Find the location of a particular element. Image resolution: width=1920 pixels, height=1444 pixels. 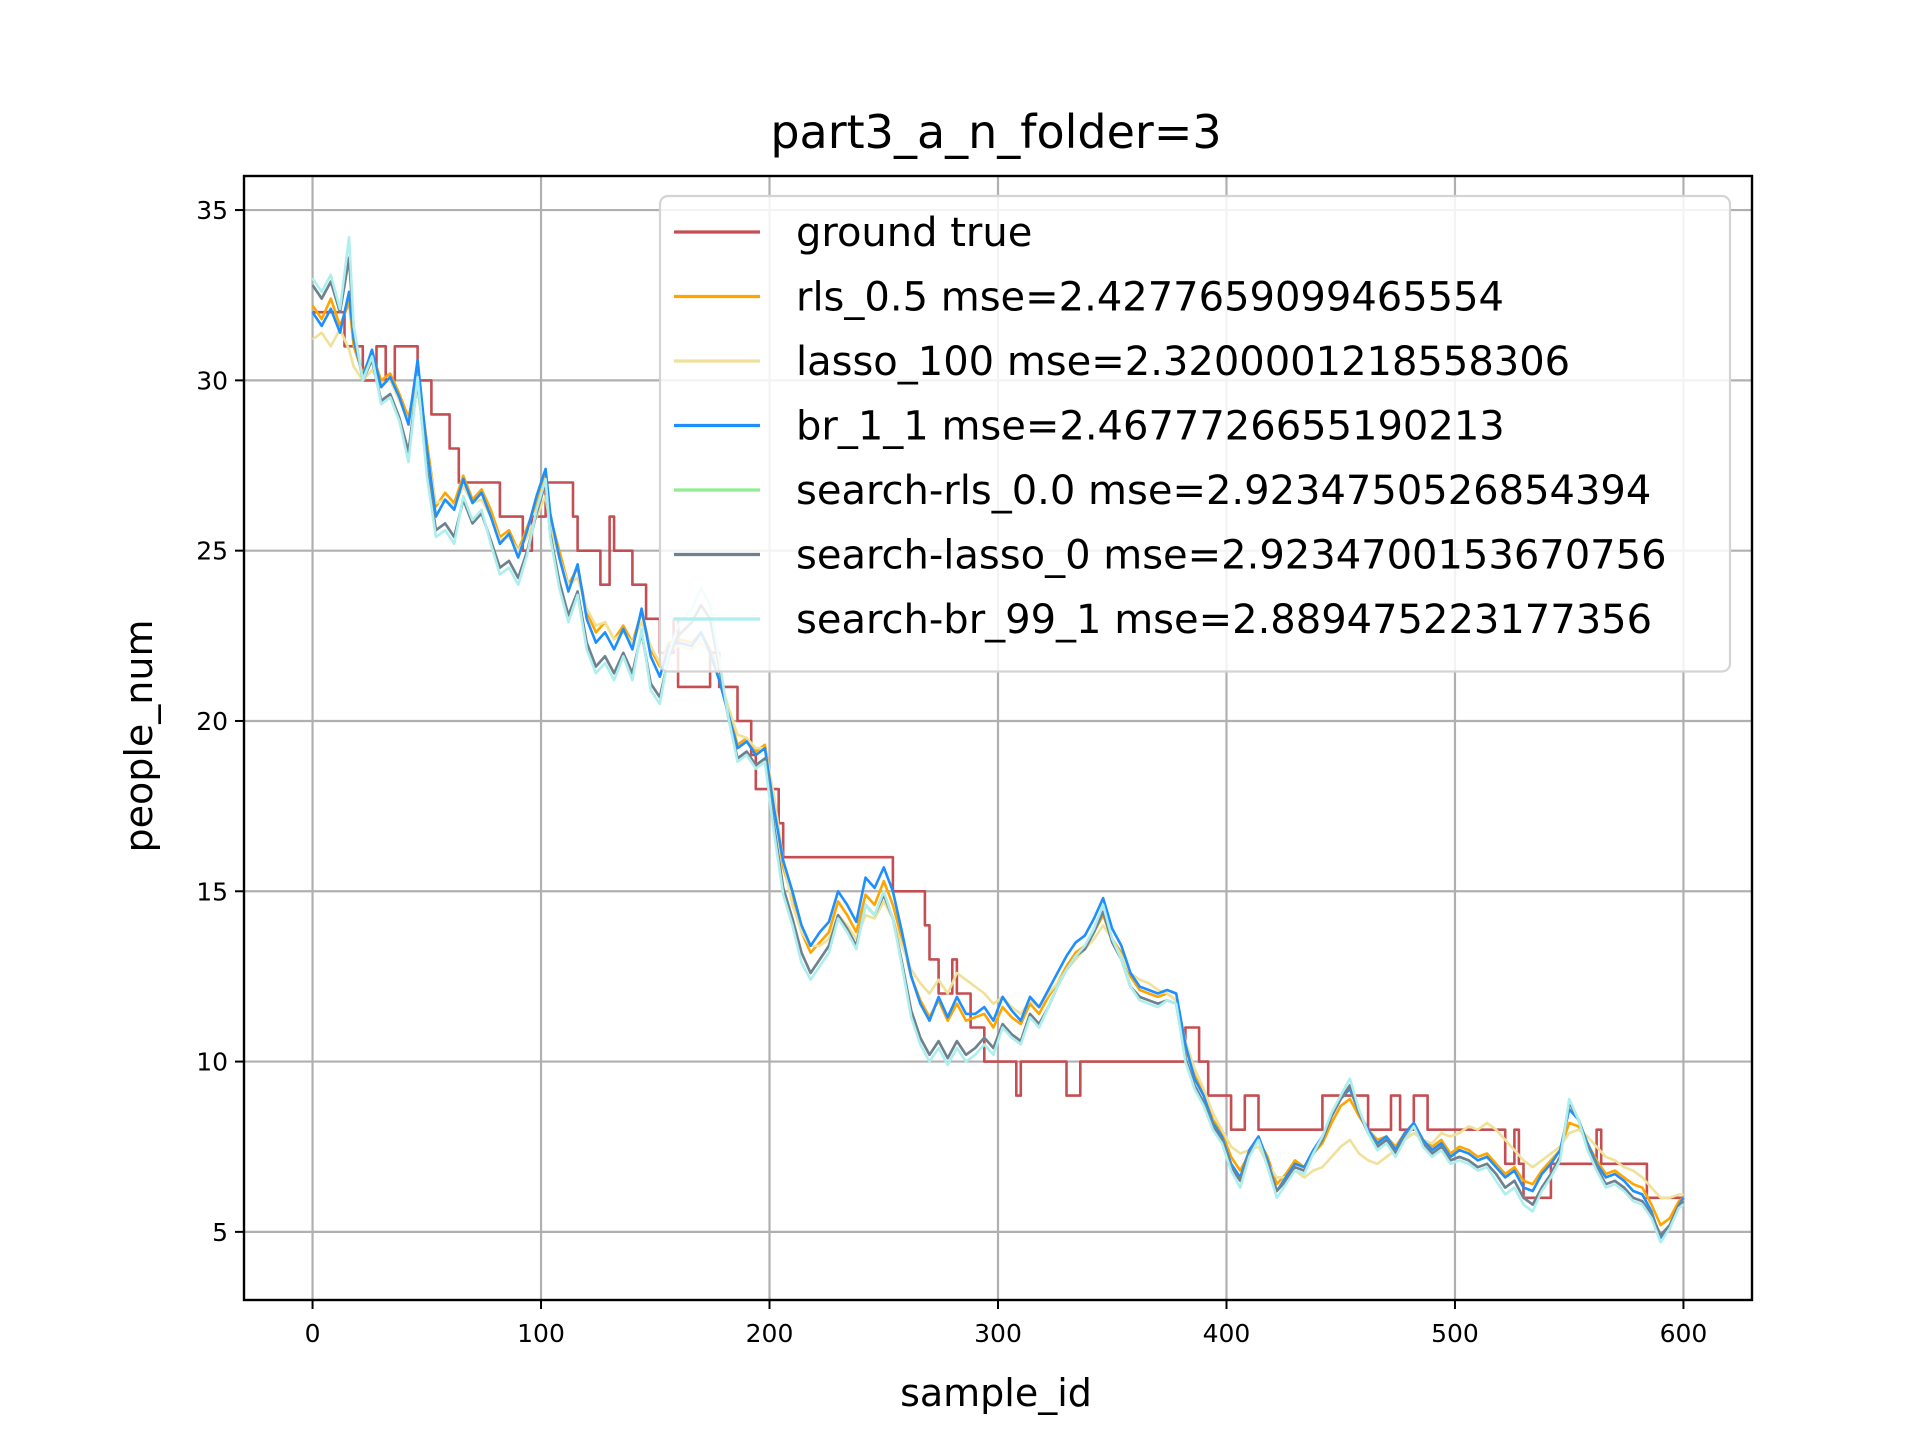

x-tick-label: 500 is located at coordinates (1455, 1333).